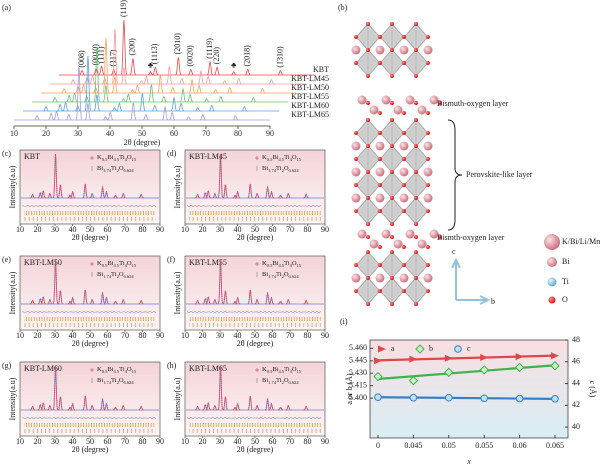 The width and height of the screenshot is (600, 471). I want to click on subscript: 6.624, so click(129, 382).